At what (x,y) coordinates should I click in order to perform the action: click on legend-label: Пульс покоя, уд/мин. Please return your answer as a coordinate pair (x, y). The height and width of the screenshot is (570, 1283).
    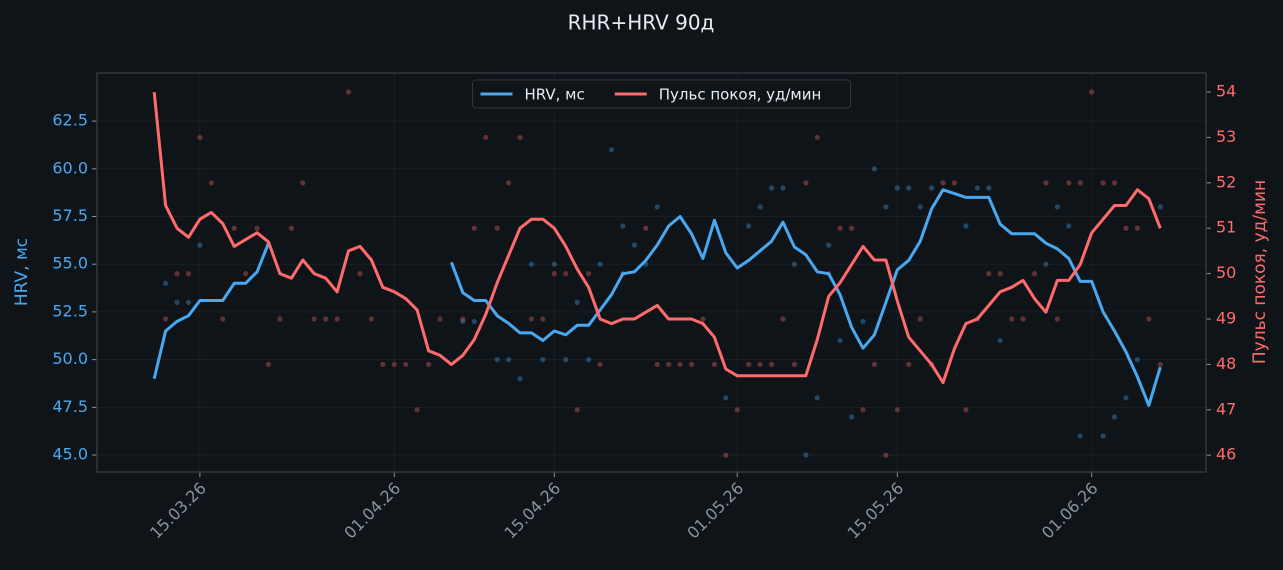
    Looking at the image, I should click on (740, 95).